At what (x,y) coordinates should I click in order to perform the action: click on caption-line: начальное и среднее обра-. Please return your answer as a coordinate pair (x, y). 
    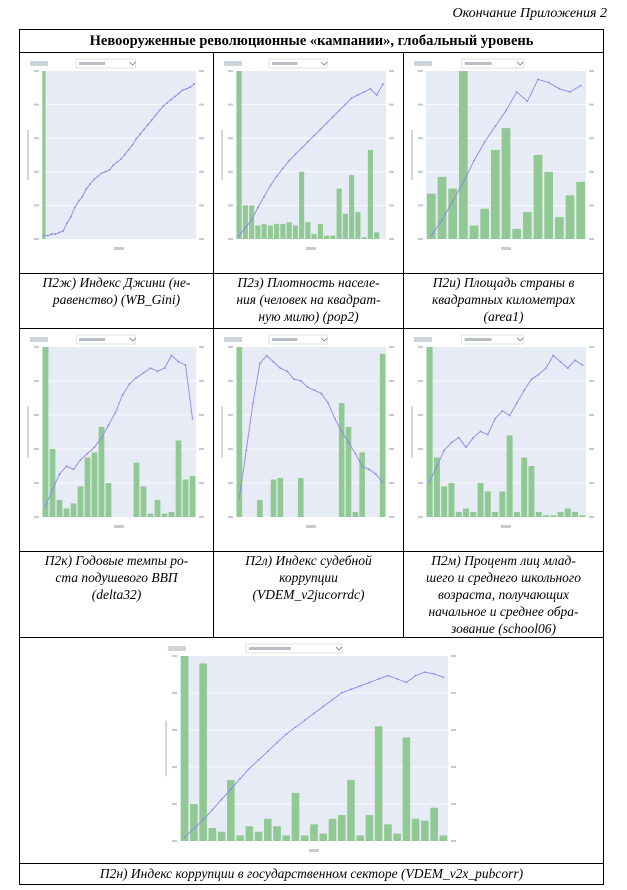
    Looking at the image, I should click on (503, 611).